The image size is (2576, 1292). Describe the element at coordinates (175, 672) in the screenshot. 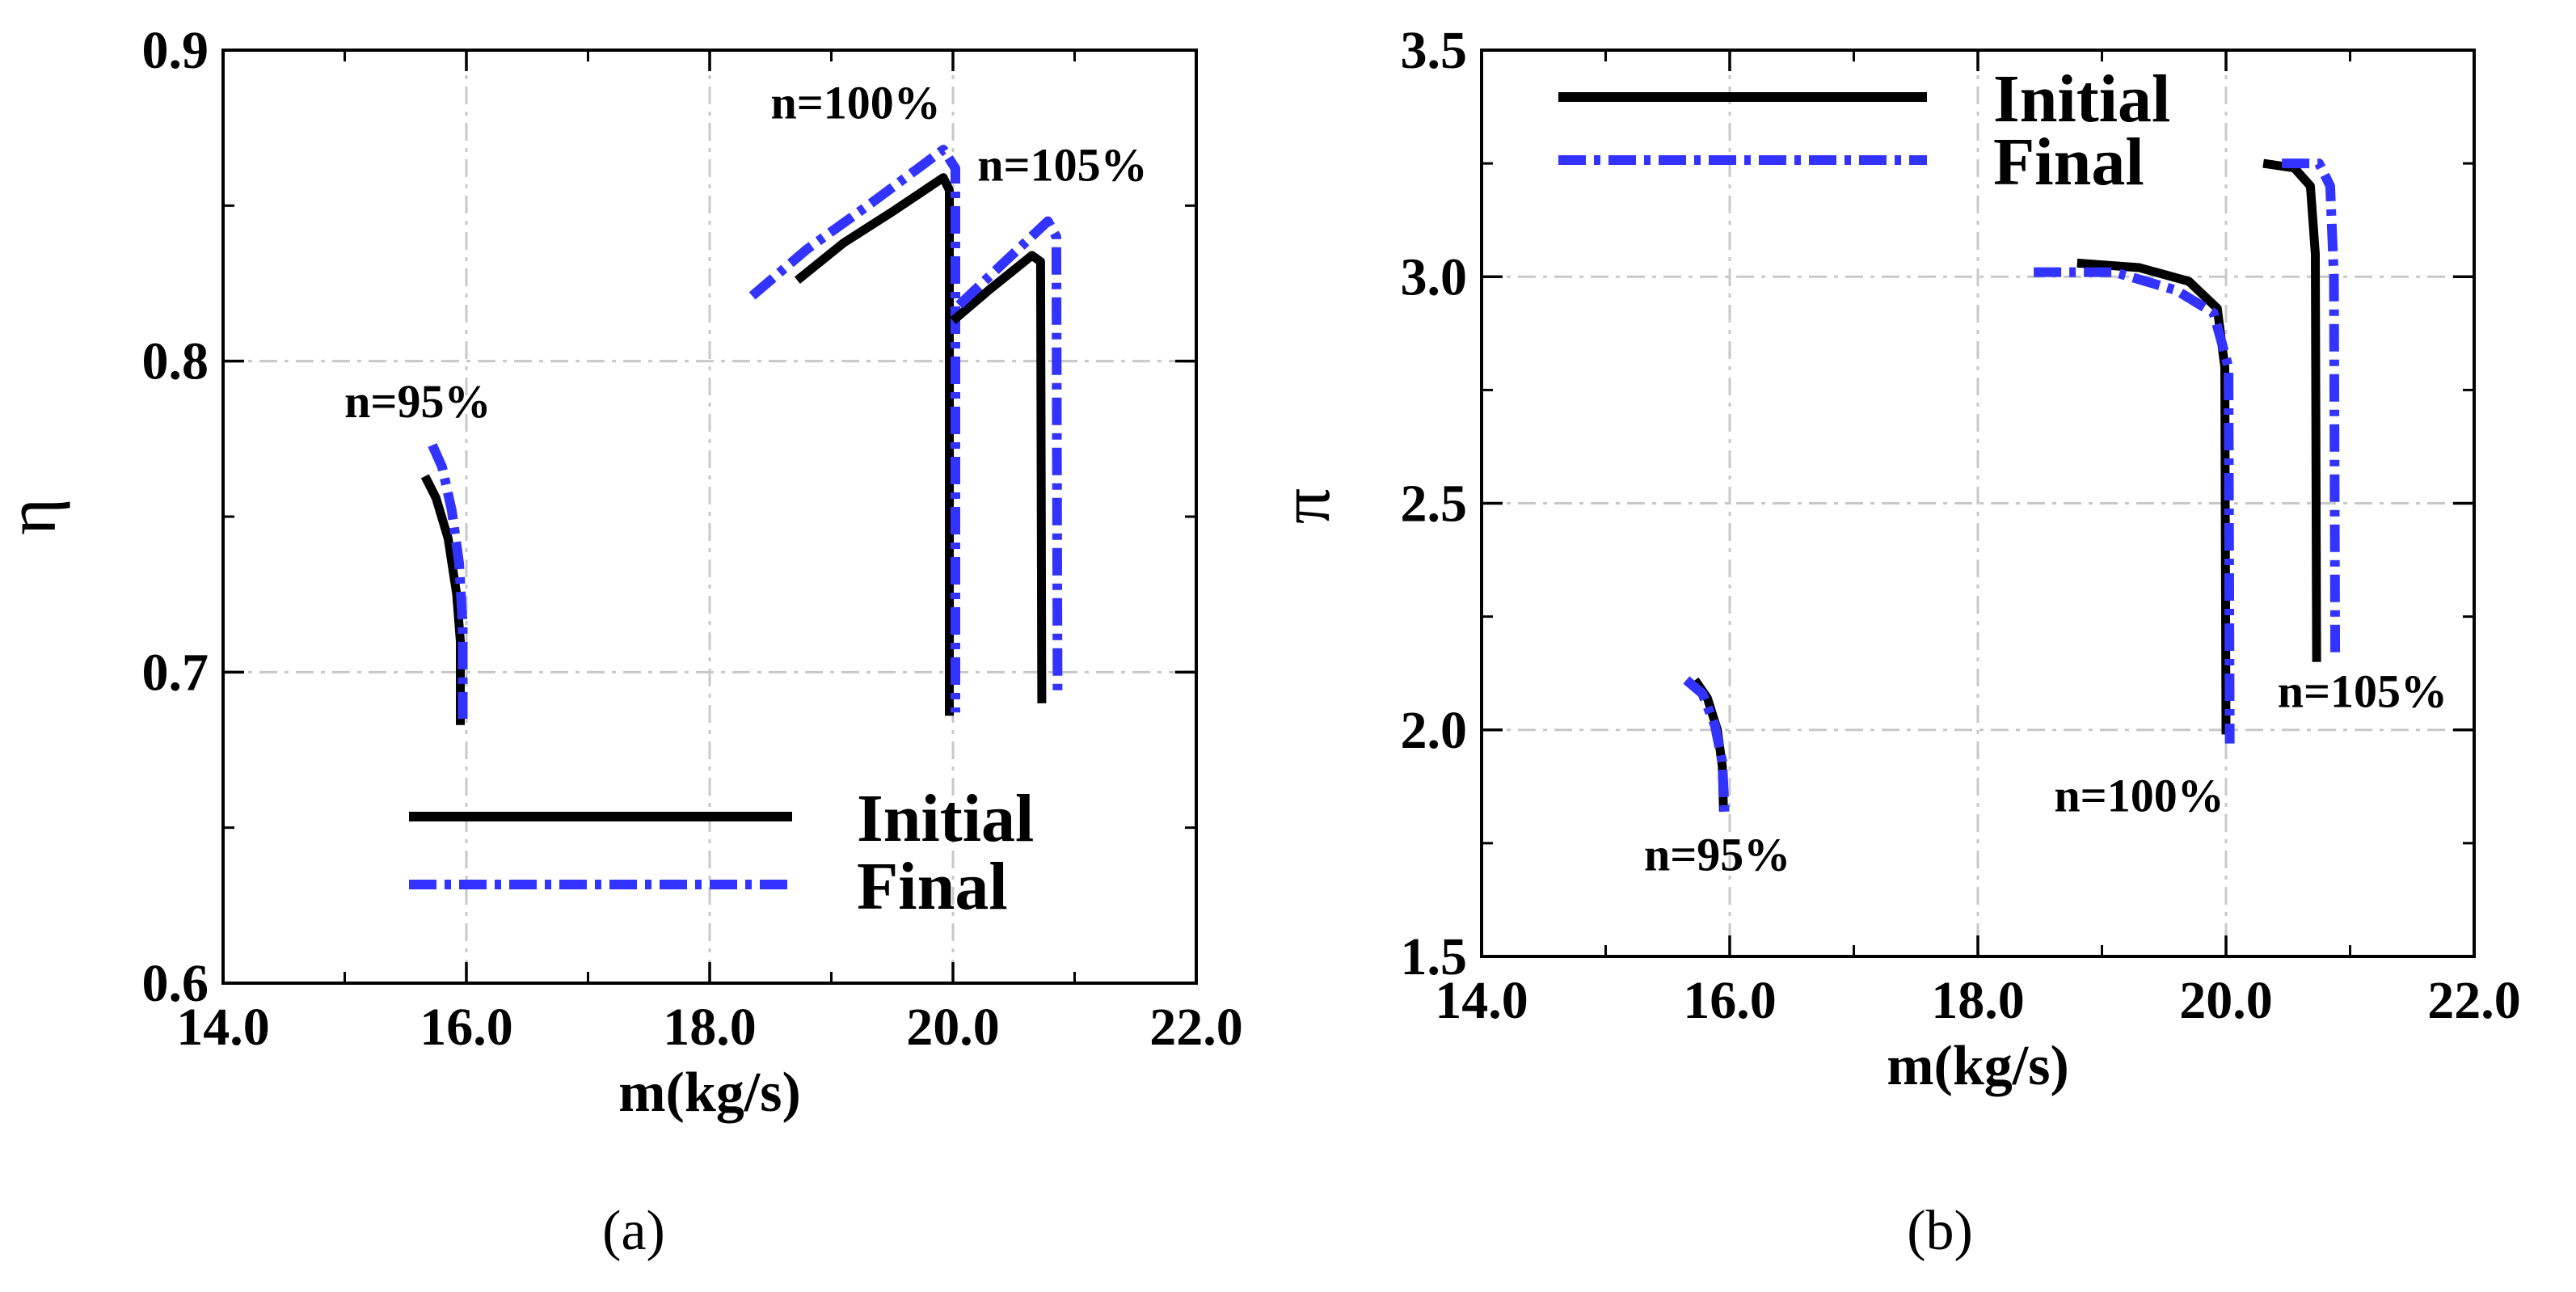

I see `y-tick-label: 0.7` at that location.